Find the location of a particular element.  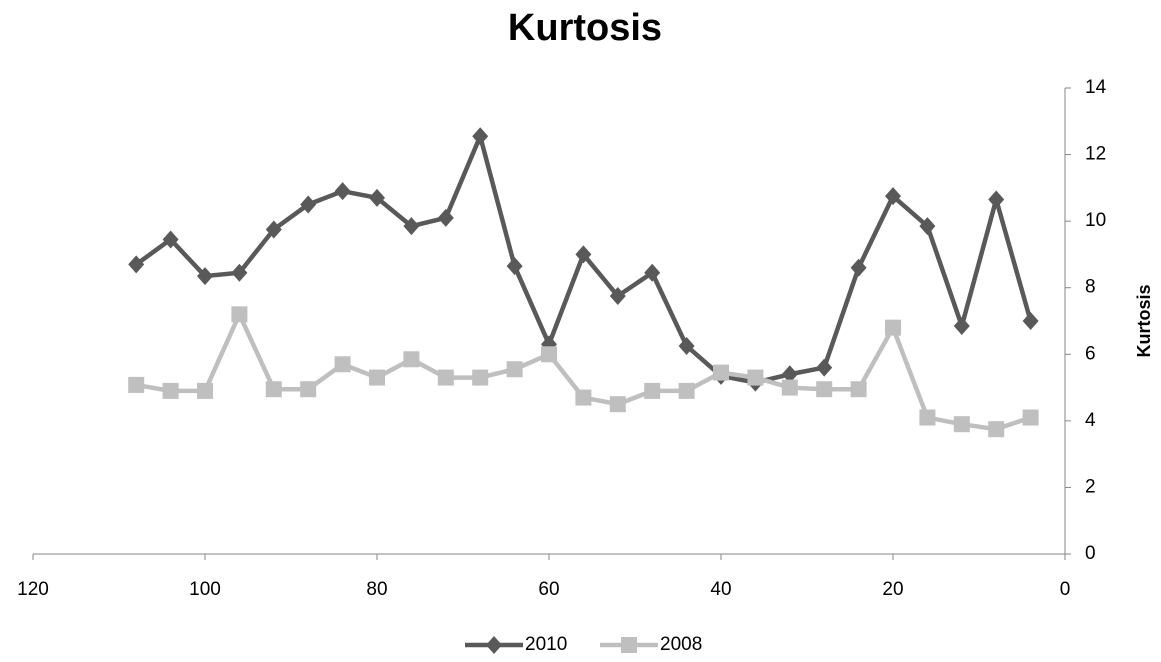

y-axis-label: Kurtosis is located at coordinates (1144, 320).